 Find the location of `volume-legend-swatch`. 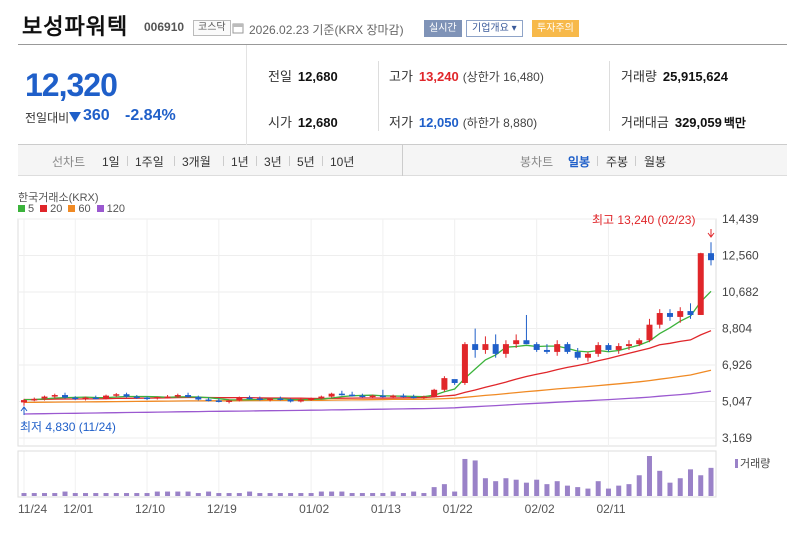

volume-legend-swatch is located at coordinates (736, 463).